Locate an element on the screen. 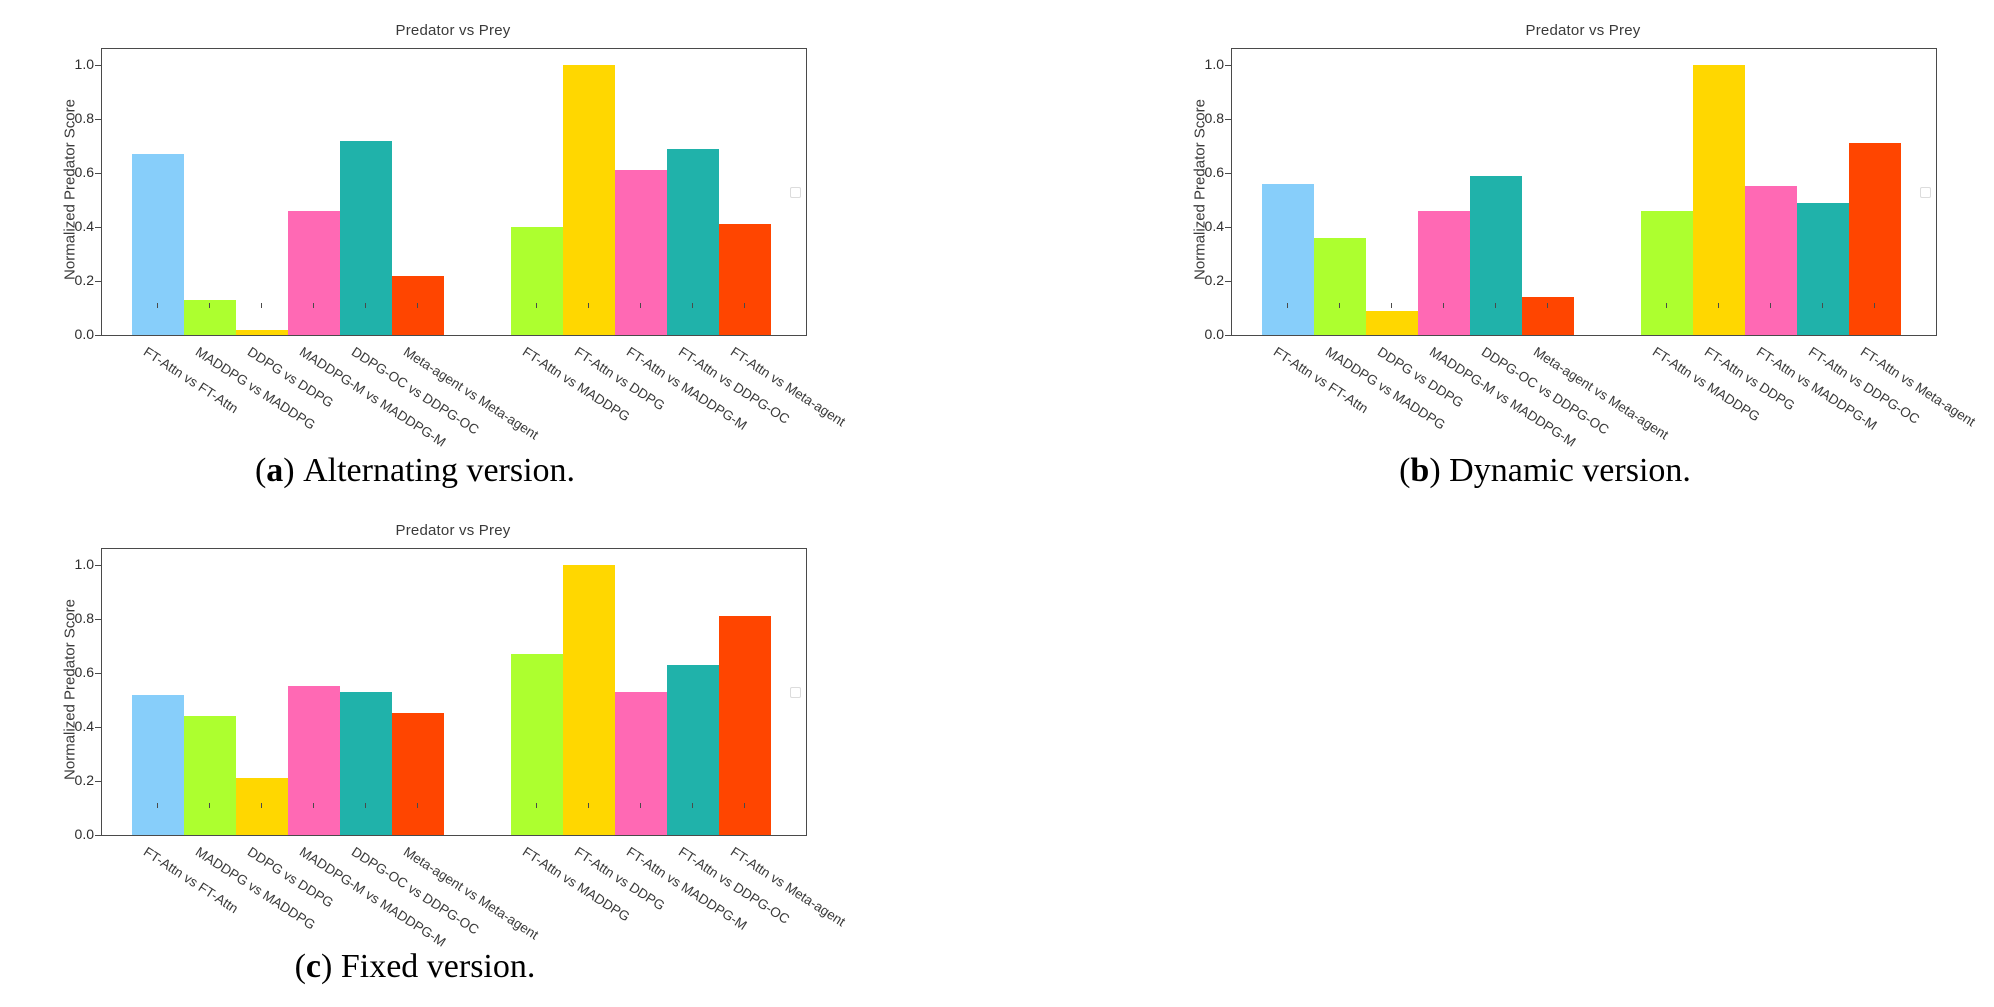  subcaption-letter: b is located at coordinates (1420, 470).